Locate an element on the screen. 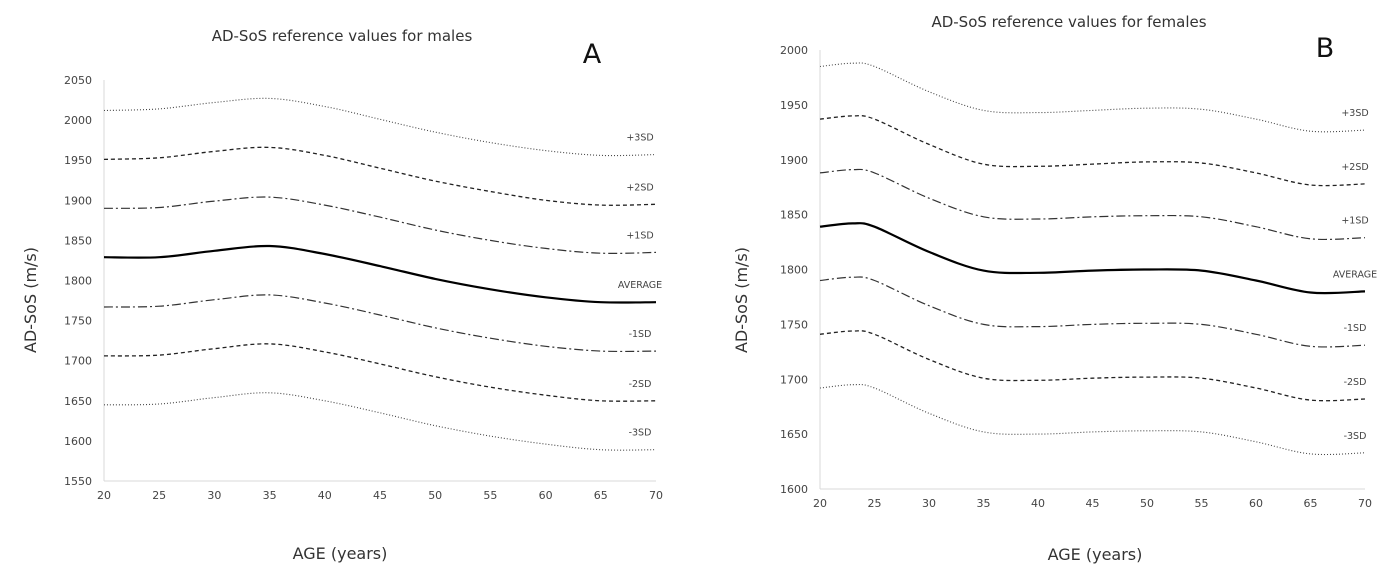 The height and width of the screenshot is (566, 1381). y-tick-label: 2050 is located at coordinates (78, 80).